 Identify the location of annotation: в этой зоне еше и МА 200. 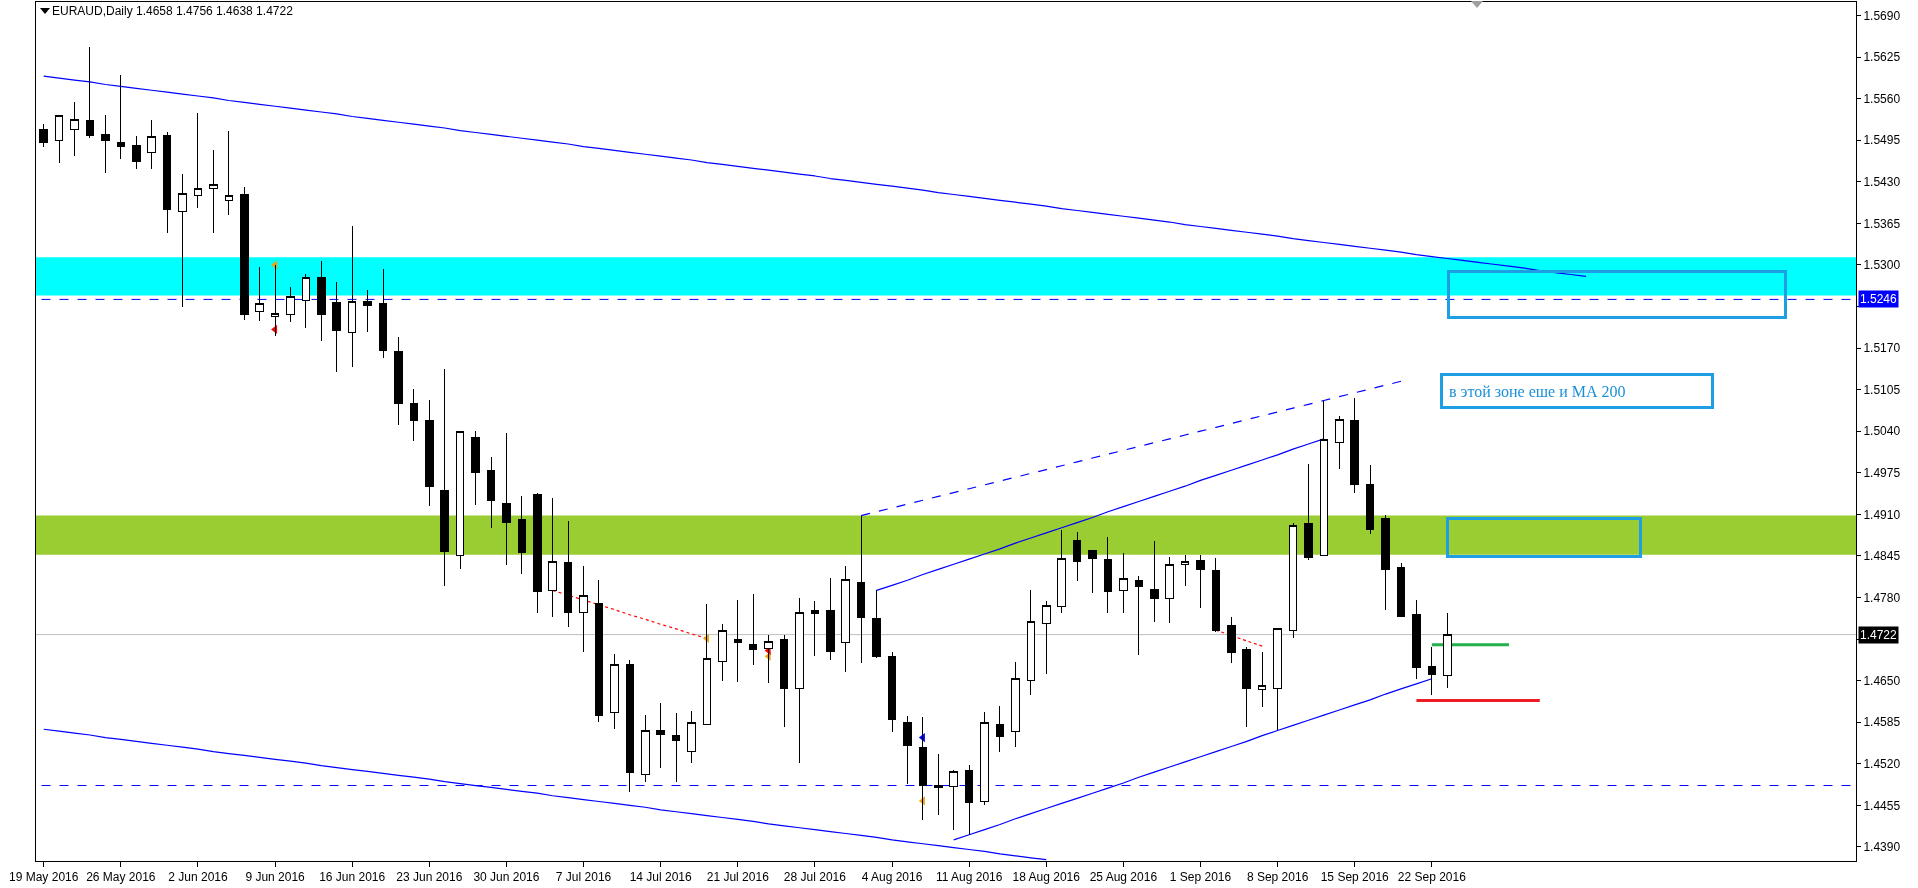
(1537, 391).